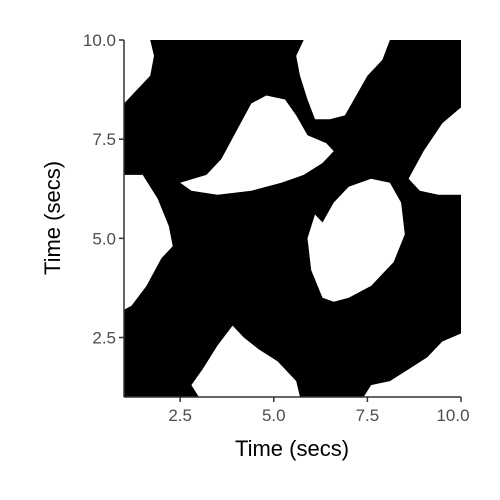  Describe the element at coordinates (452, 415) in the screenshot. I see `x-tick-label: 10.0` at that location.